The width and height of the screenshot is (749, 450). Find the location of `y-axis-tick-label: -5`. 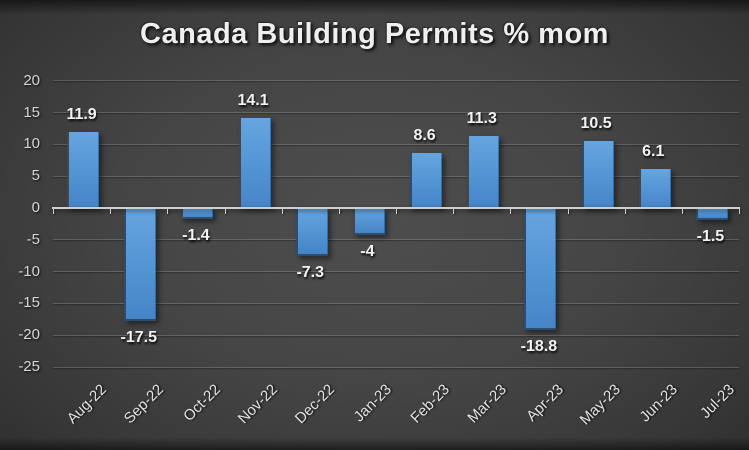

y-axis-tick-label: -5 is located at coordinates (33, 239).